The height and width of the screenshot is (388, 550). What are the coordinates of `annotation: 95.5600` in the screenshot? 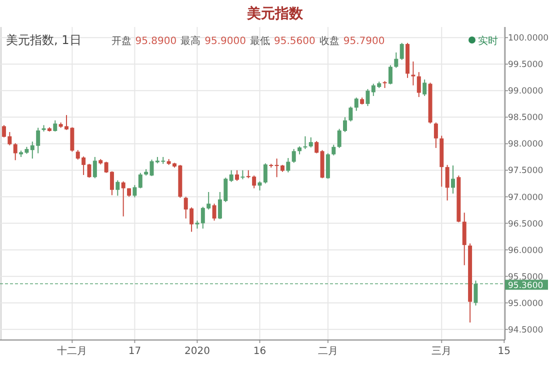 It's located at (295, 41).